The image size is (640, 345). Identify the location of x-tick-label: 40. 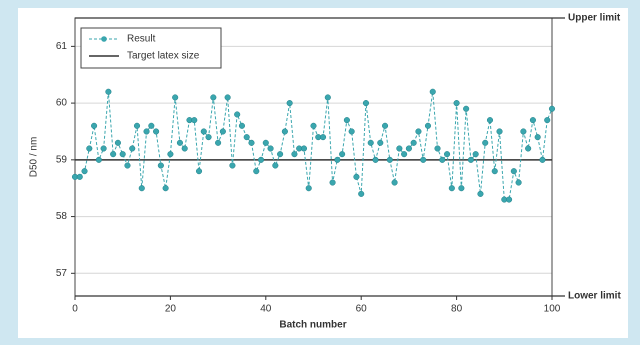
(266, 309).